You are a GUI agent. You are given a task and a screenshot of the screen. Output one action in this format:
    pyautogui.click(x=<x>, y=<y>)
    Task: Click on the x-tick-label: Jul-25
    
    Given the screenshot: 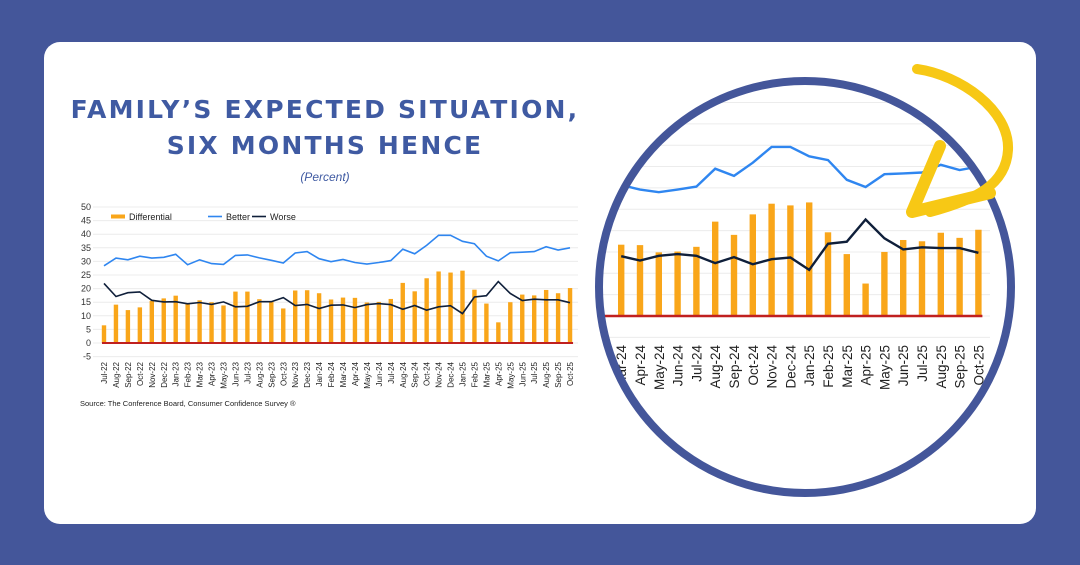 What is the action you would take?
    pyautogui.click(x=534, y=372)
    